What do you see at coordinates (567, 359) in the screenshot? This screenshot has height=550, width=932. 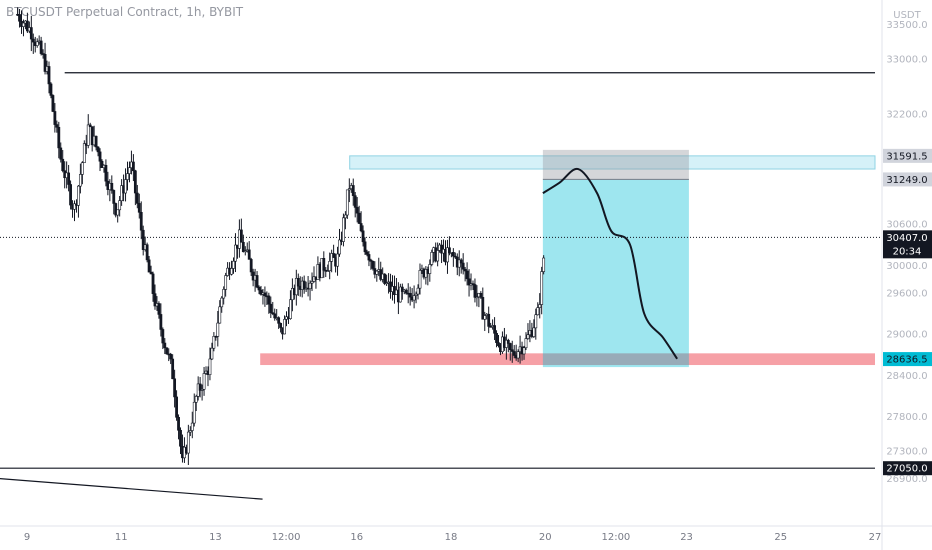 I see `support-zone` at bounding box center [567, 359].